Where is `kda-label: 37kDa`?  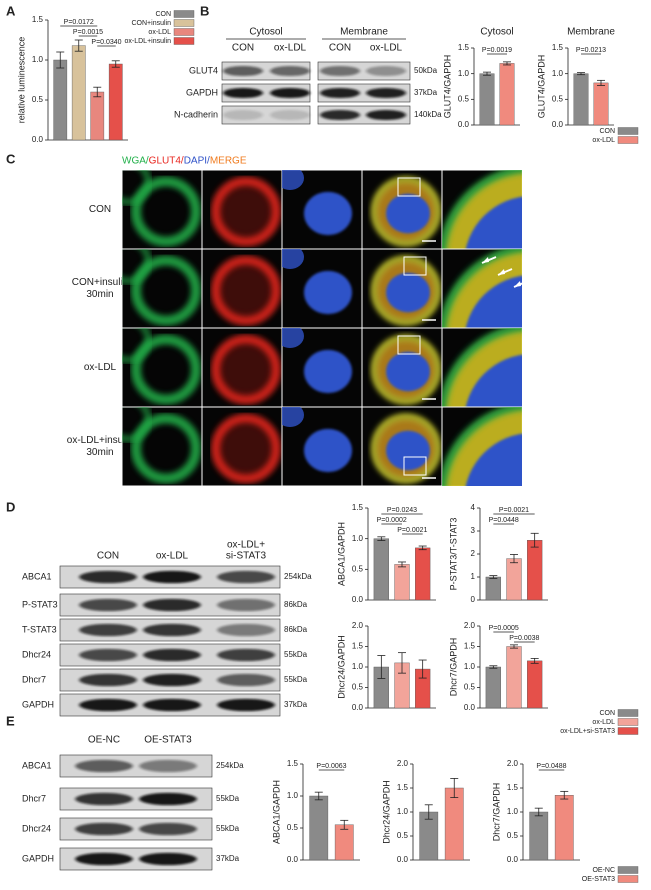
kda-label: 37kDa is located at coordinates (296, 704).